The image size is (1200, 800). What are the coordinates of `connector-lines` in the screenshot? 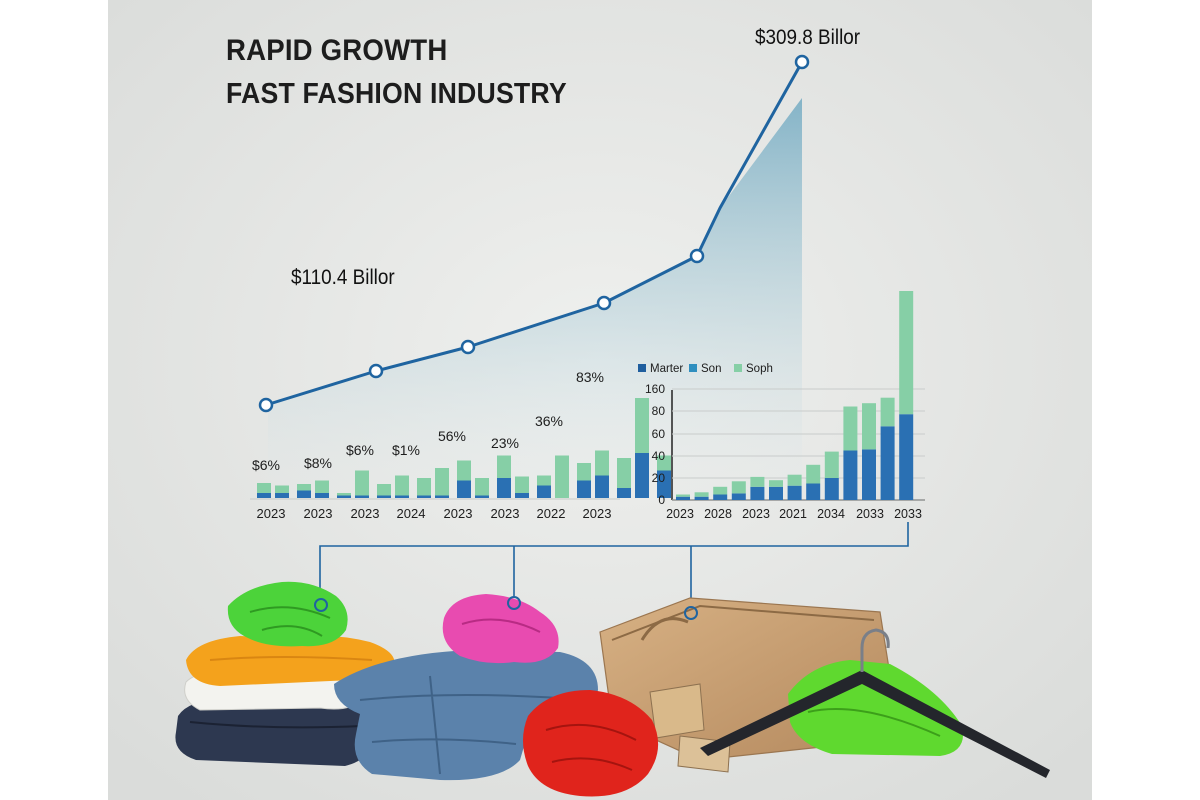 It's located at (614, 565).